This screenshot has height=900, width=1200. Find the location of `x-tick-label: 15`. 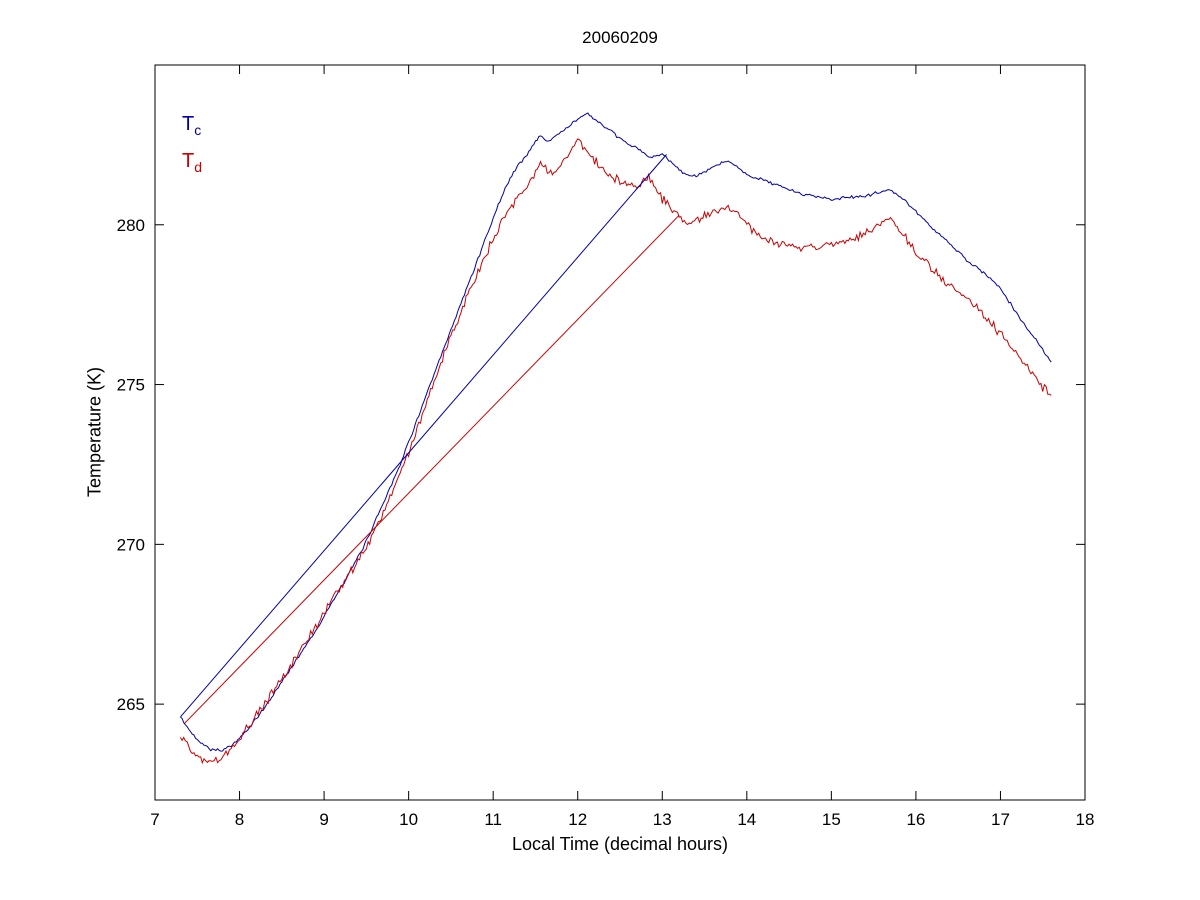

x-tick-label: 15 is located at coordinates (831, 819).